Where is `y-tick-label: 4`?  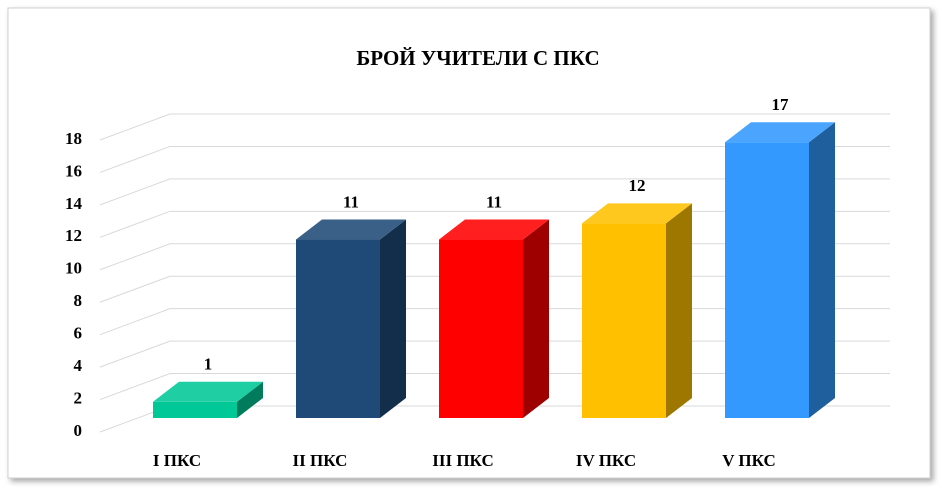
y-tick-label: 4 is located at coordinates (78, 365).